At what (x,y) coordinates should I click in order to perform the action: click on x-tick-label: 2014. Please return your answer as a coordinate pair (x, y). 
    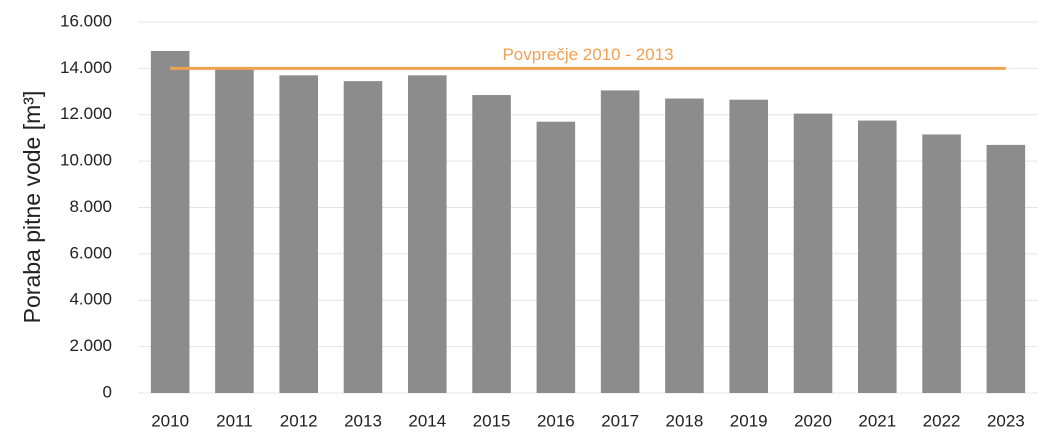
    Looking at the image, I should click on (427, 420).